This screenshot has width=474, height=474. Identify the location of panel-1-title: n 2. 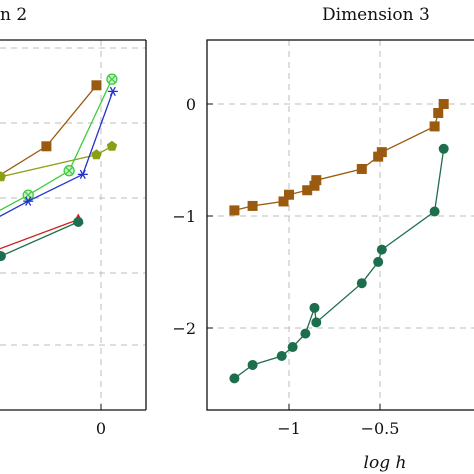
(13, 15).